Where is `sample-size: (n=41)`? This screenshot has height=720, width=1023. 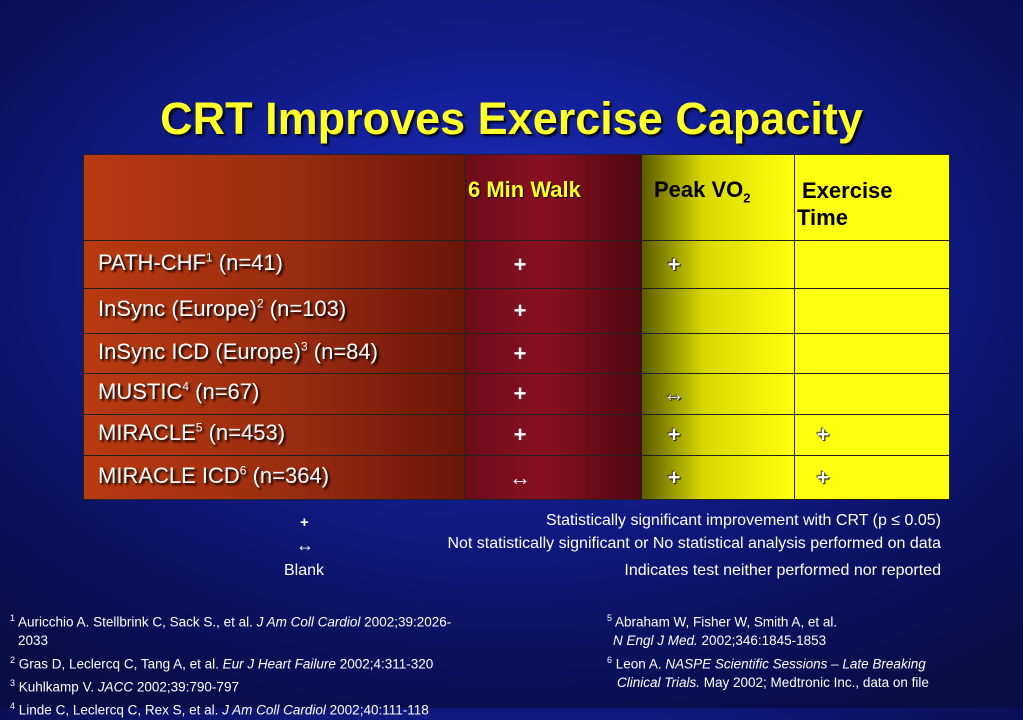
sample-size: (n=41) is located at coordinates (247, 262).